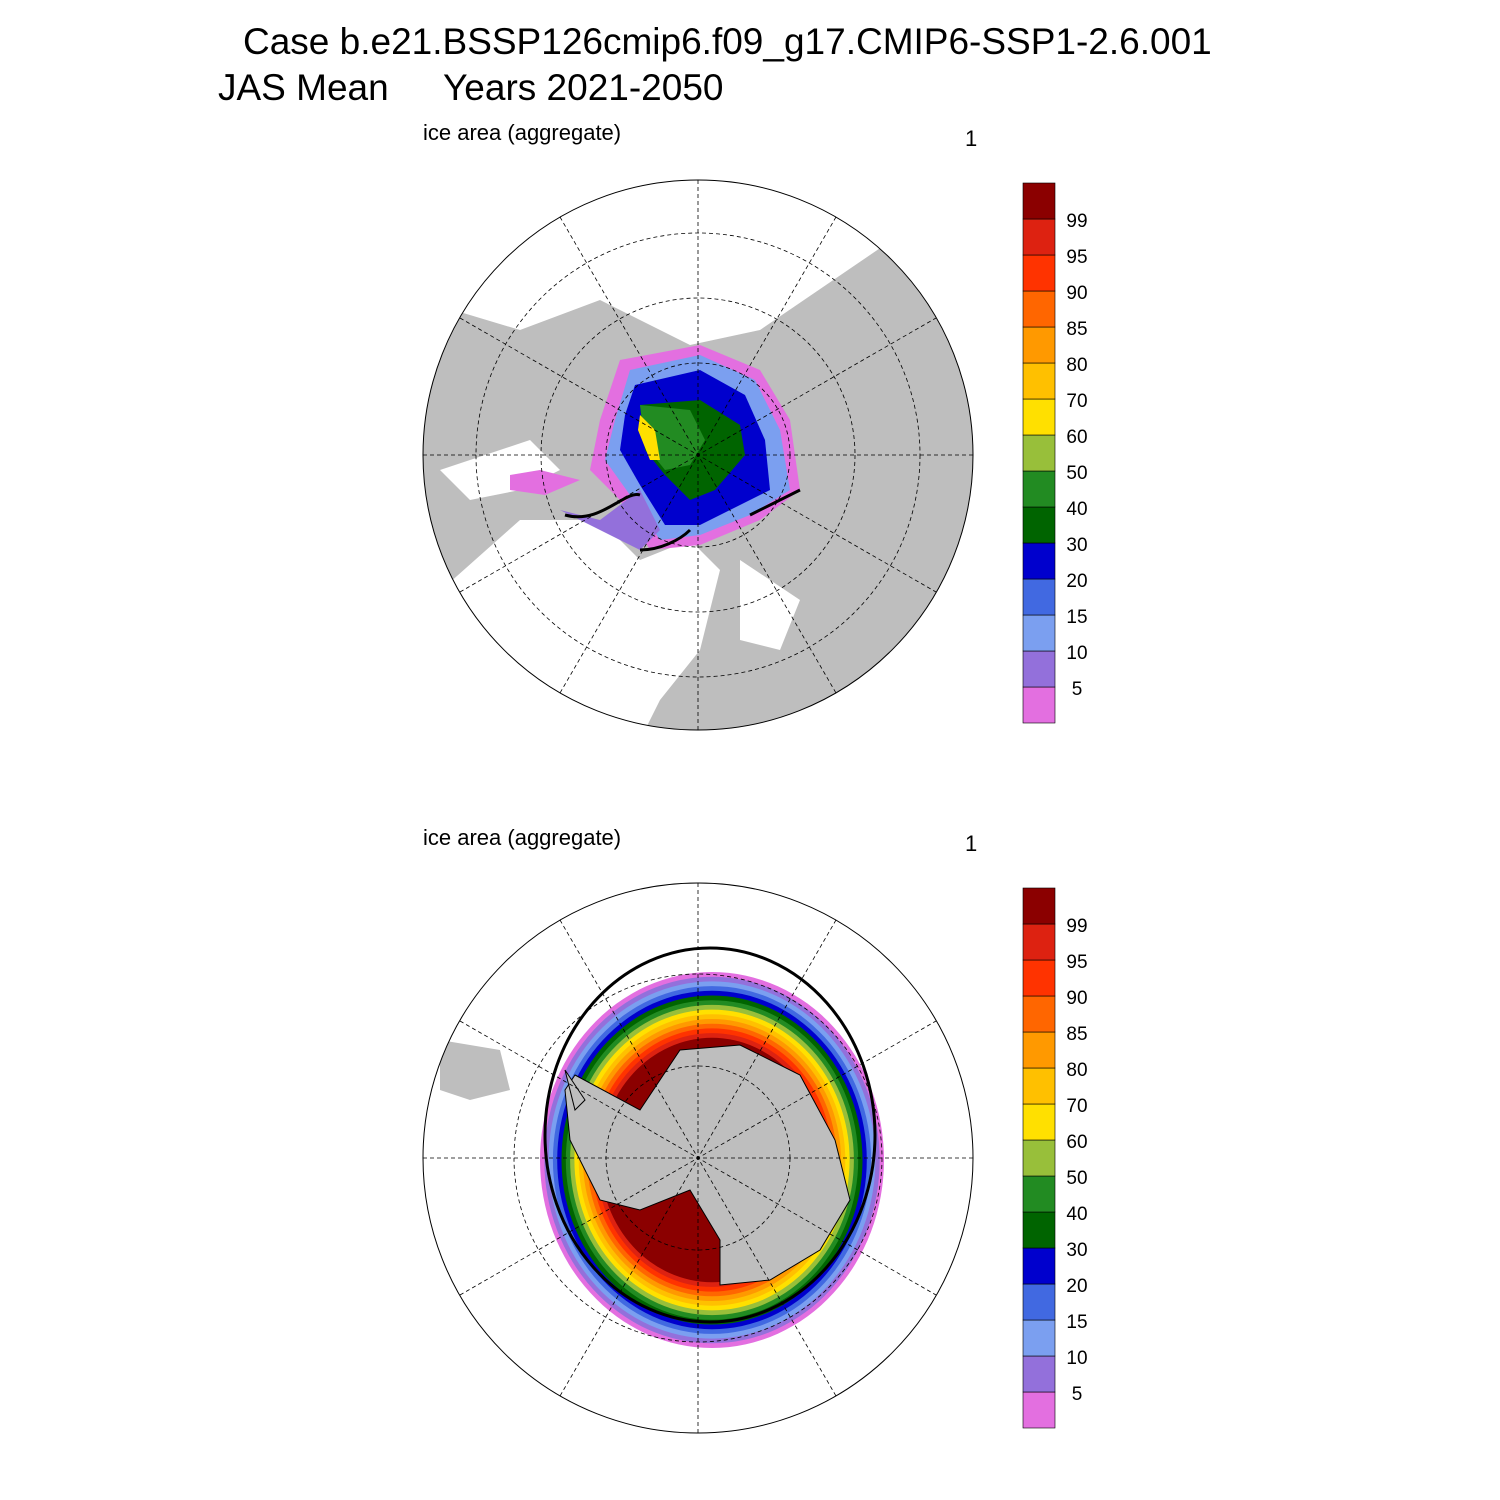  What do you see at coordinates (698, 1158) in the screenshot?
I see `antarctic-map` at bounding box center [698, 1158].